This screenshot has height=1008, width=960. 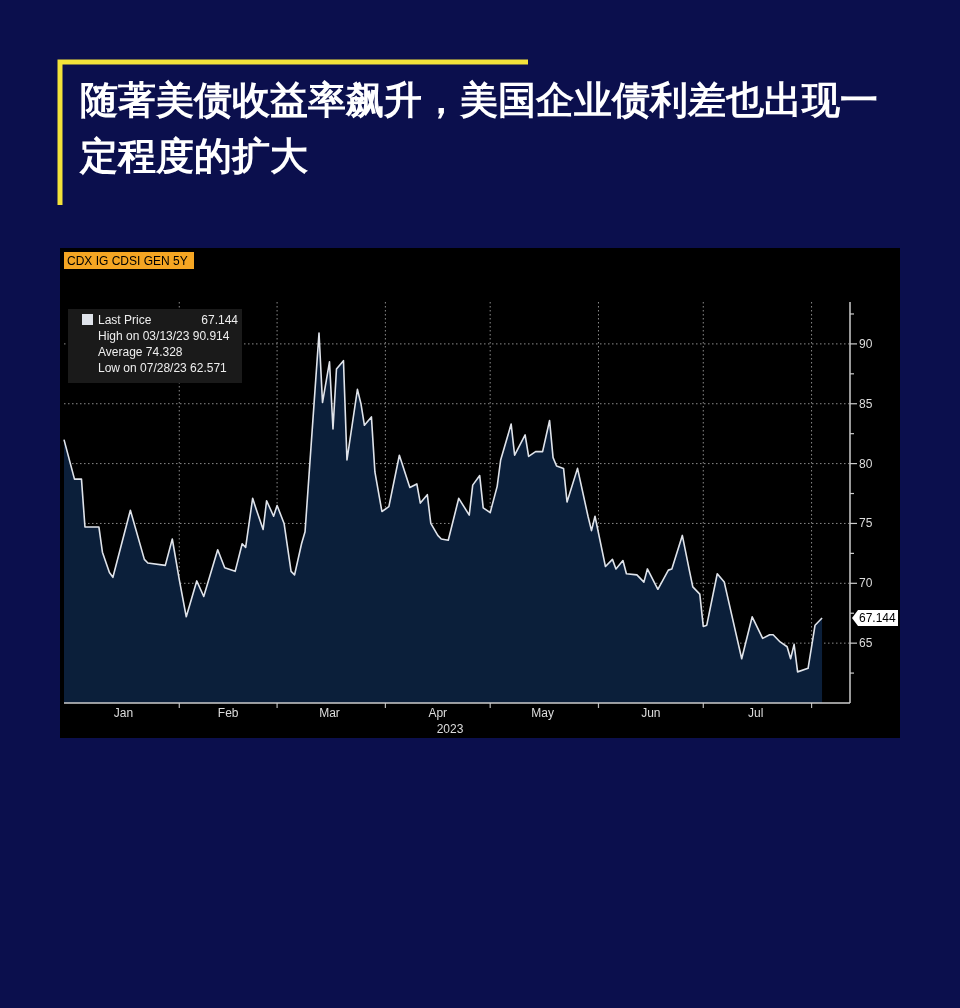 What do you see at coordinates (123, 713) in the screenshot?
I see `x-tick-label: Jan` at bounding box center [123, 713].